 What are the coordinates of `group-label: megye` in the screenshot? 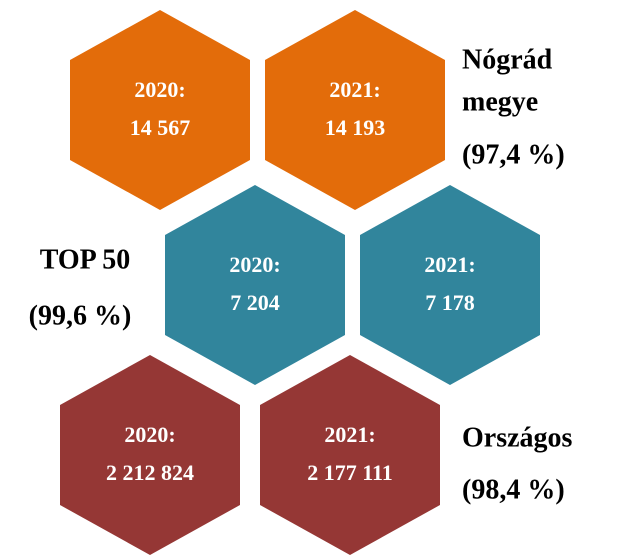 It's located at (500, 101).